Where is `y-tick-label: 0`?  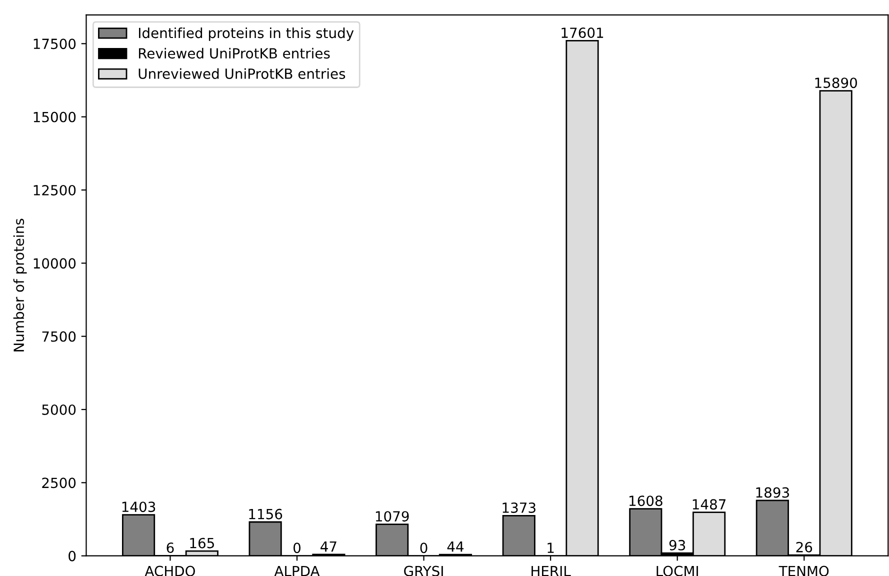
y-tick-label: 0 is located at coordinates (72, 556).